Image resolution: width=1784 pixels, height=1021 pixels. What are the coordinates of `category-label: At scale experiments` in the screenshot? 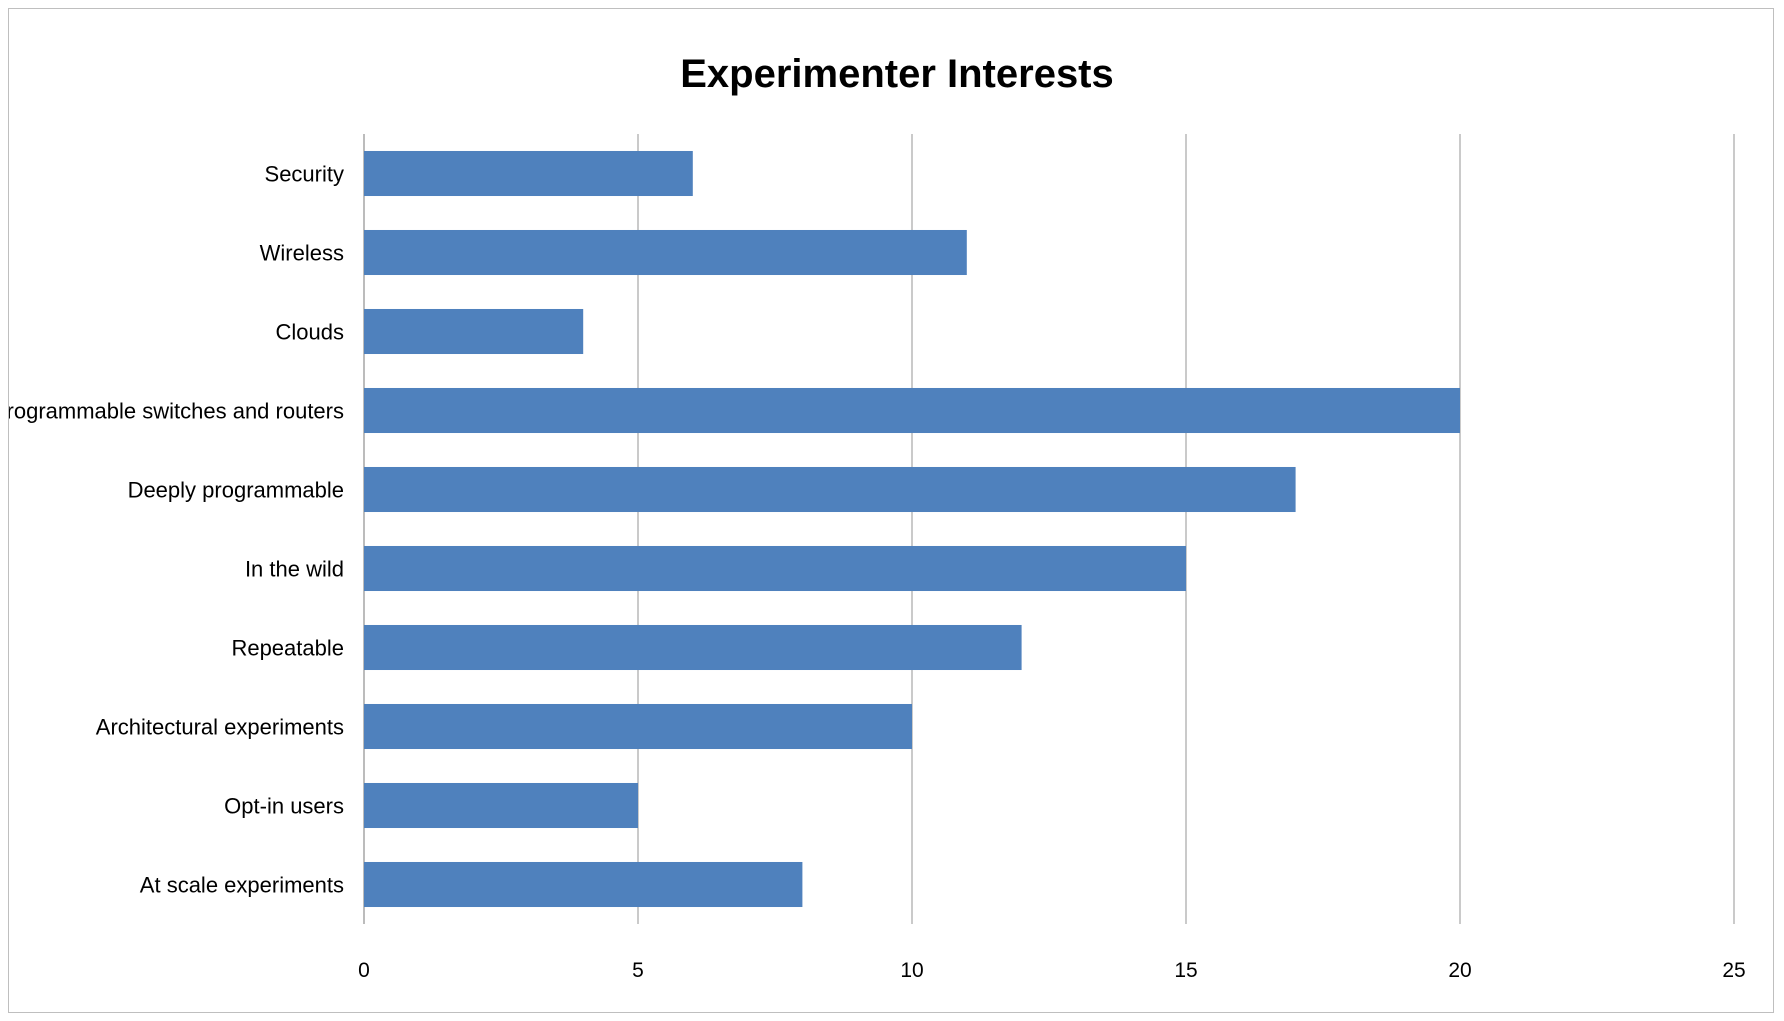 It's located at (242, 885).